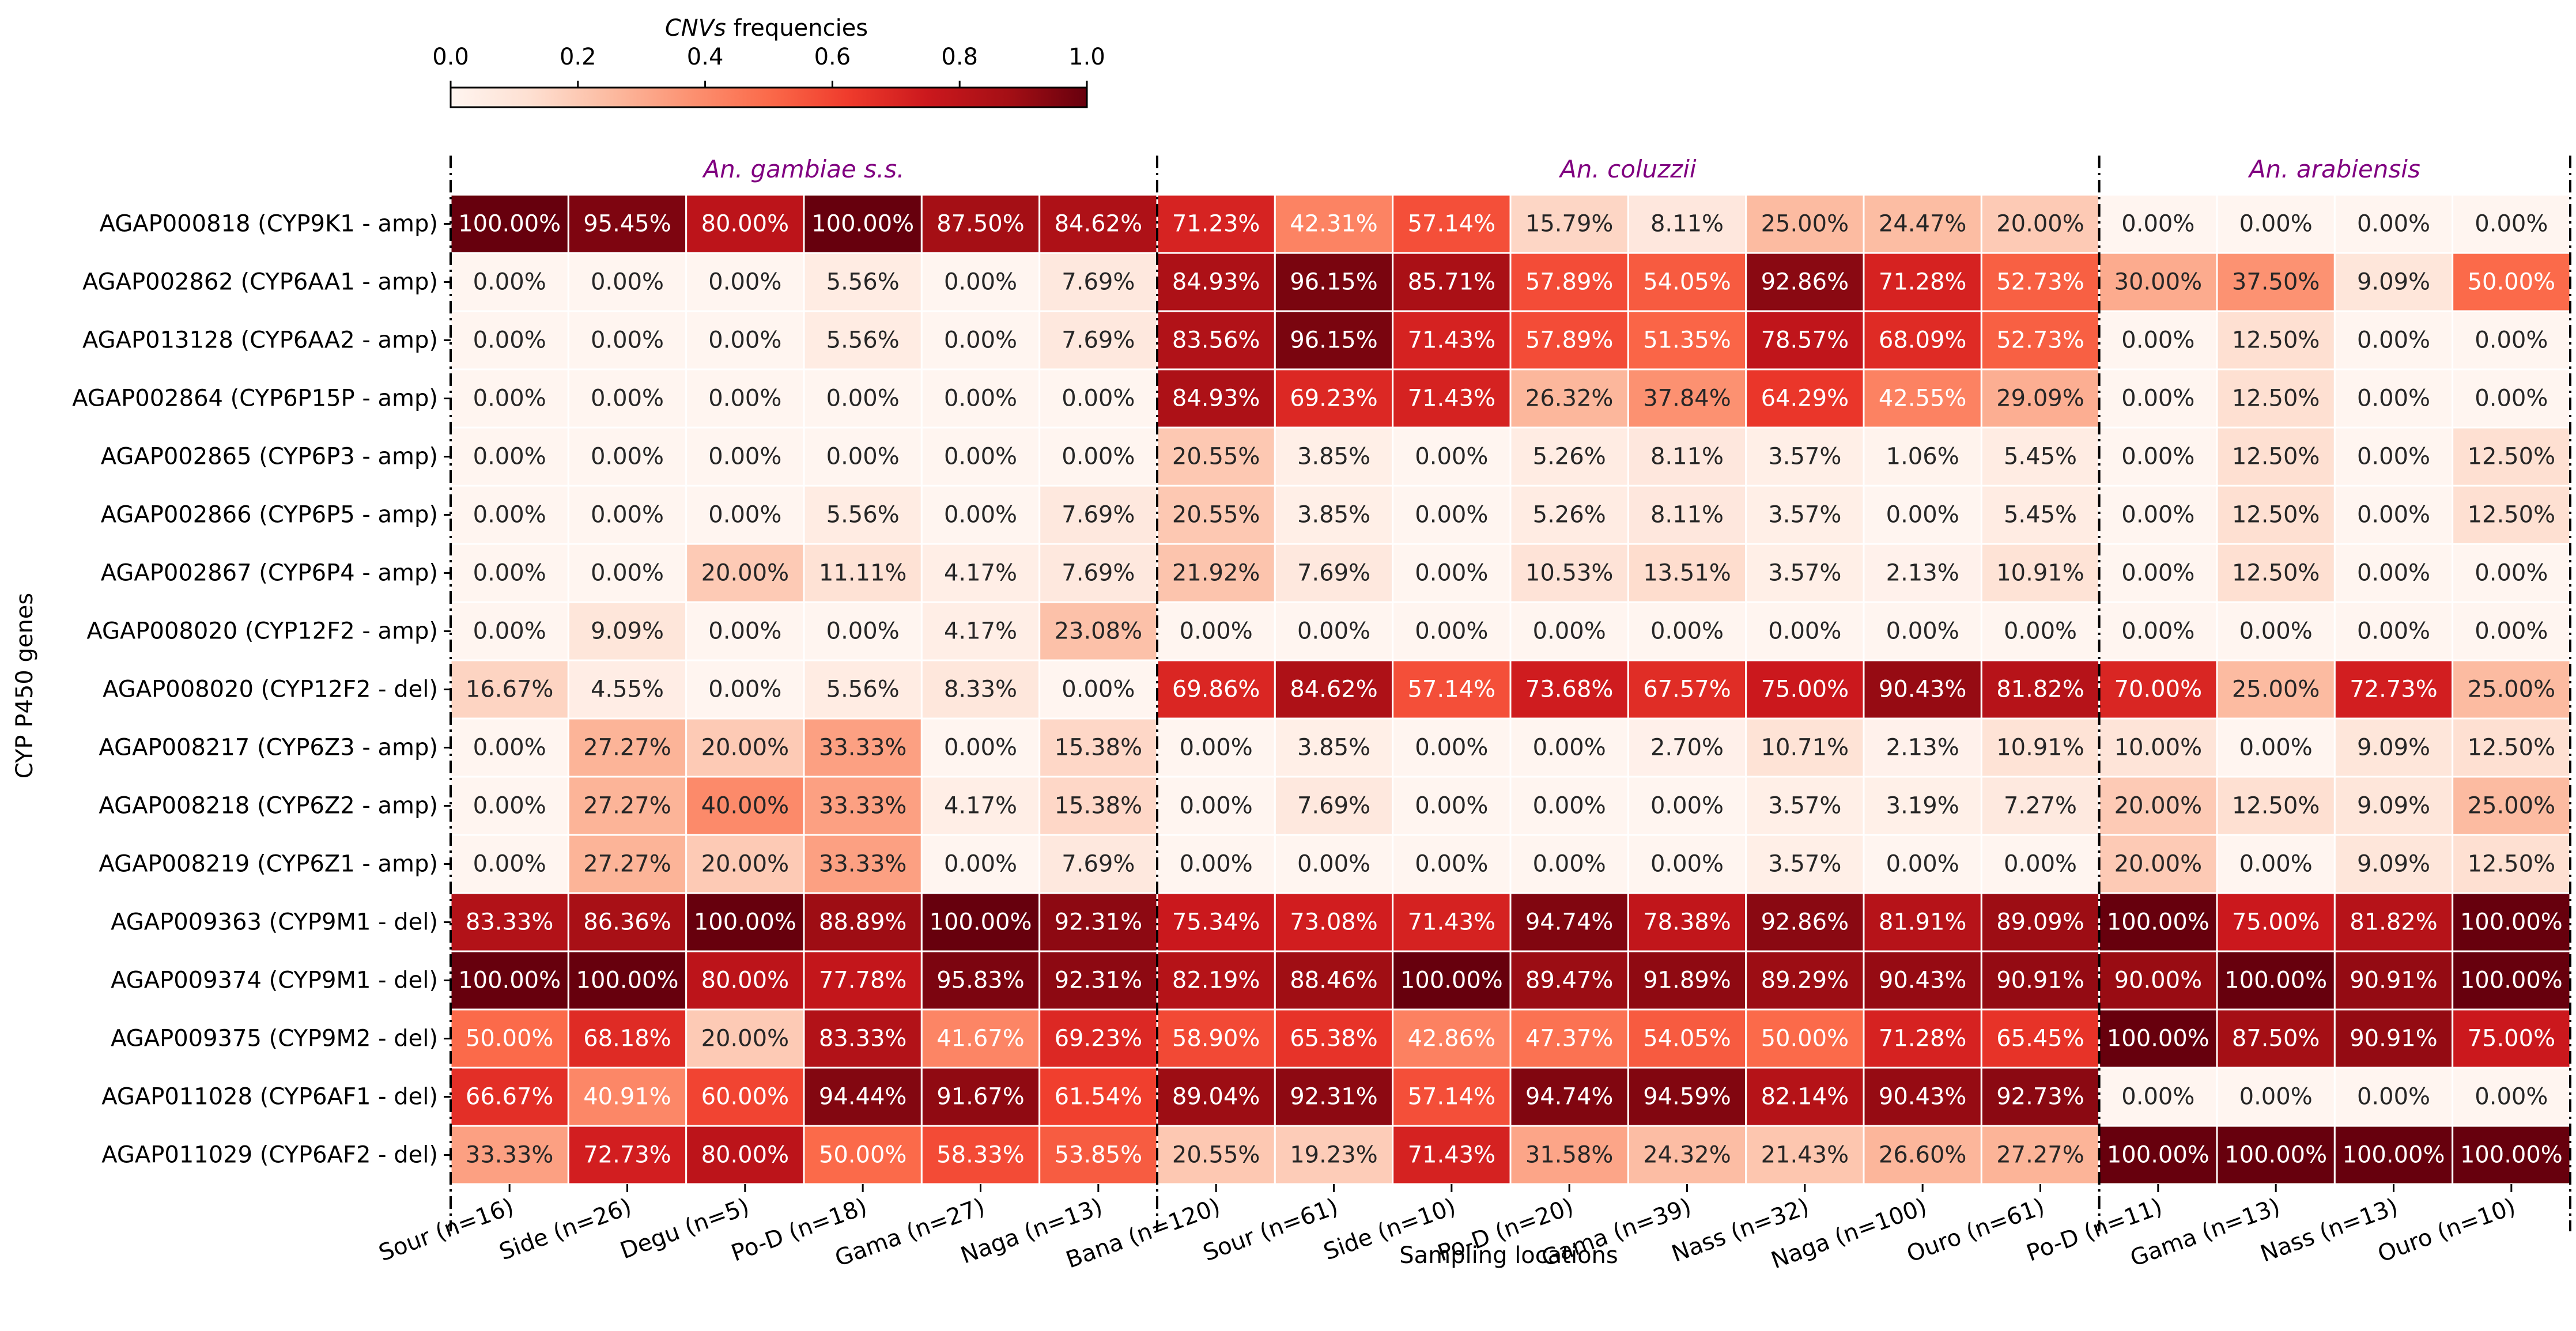 The height and width of the screenshot is (1331, 2576). Describe the element at coordinates (1805, 748) in the screenshot. I see `cell-value-label: 10.71%` at that location.